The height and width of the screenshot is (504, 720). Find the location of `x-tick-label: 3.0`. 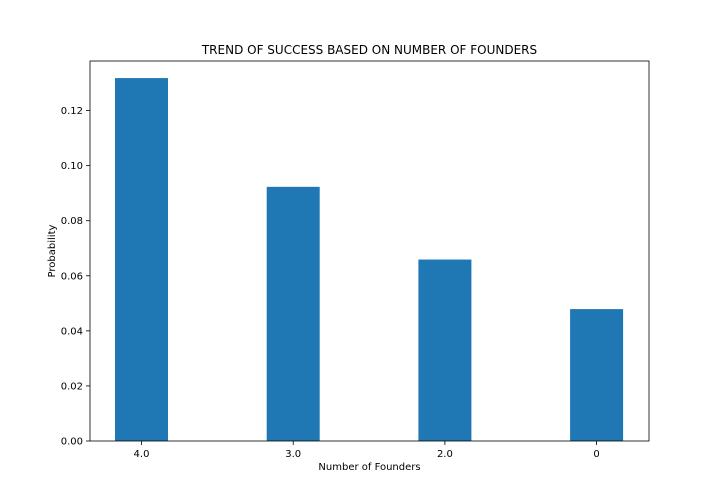

x-tick-label: 3.0 is located at coordinates (293, 454).